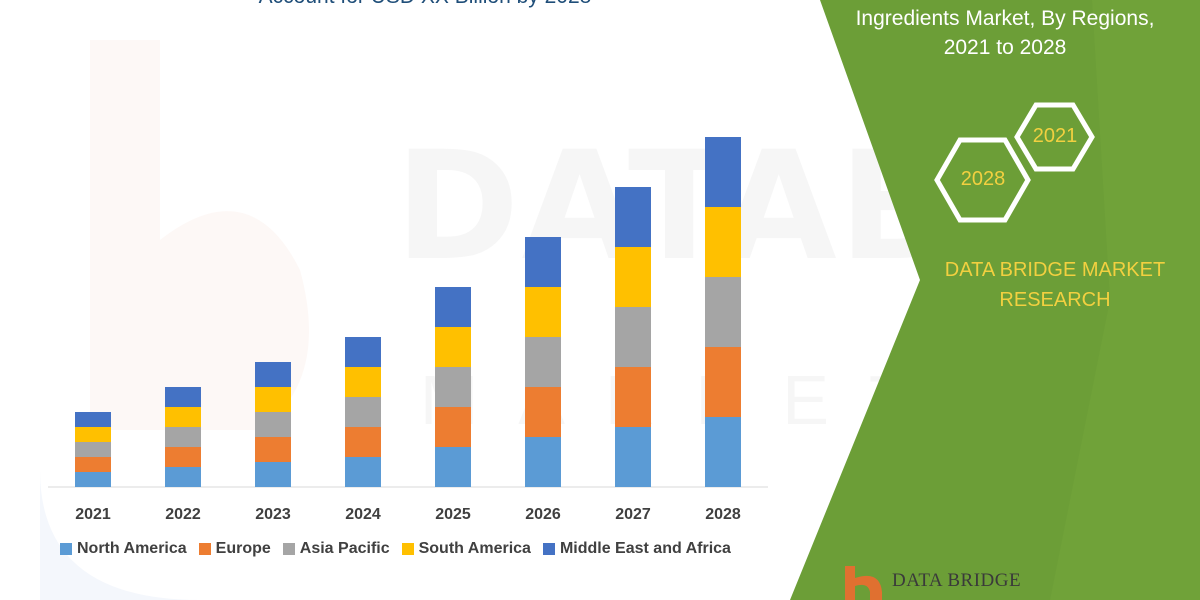 Image resolution: width=1200 pixels, height=600 pixels. Describe the element at coordinates (633, 397) in the screenshot. I see `bar-2027-europe` at that location.